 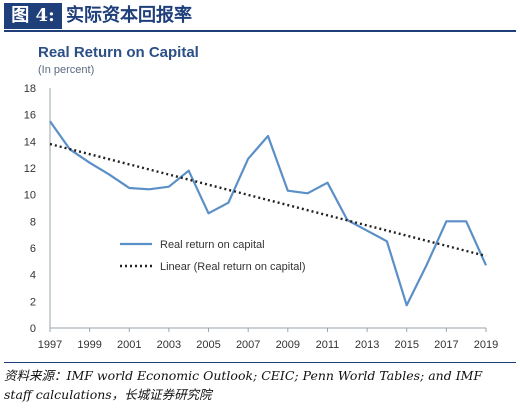 What do you see at coordinates (30, 169) in the screenshot?
I see `y-tick-label: 12` at bounding box center [30, 169].